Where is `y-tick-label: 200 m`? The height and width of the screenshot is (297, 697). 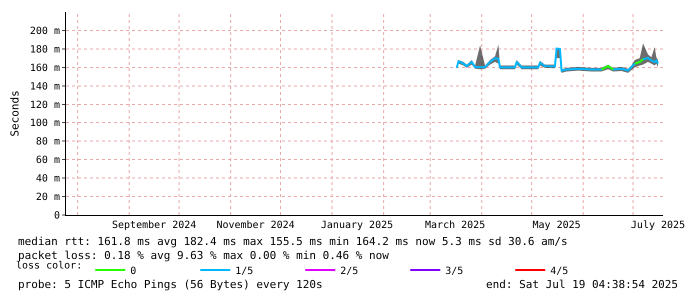 y-tick-label: 200 m is located at coordinates (45, 31).